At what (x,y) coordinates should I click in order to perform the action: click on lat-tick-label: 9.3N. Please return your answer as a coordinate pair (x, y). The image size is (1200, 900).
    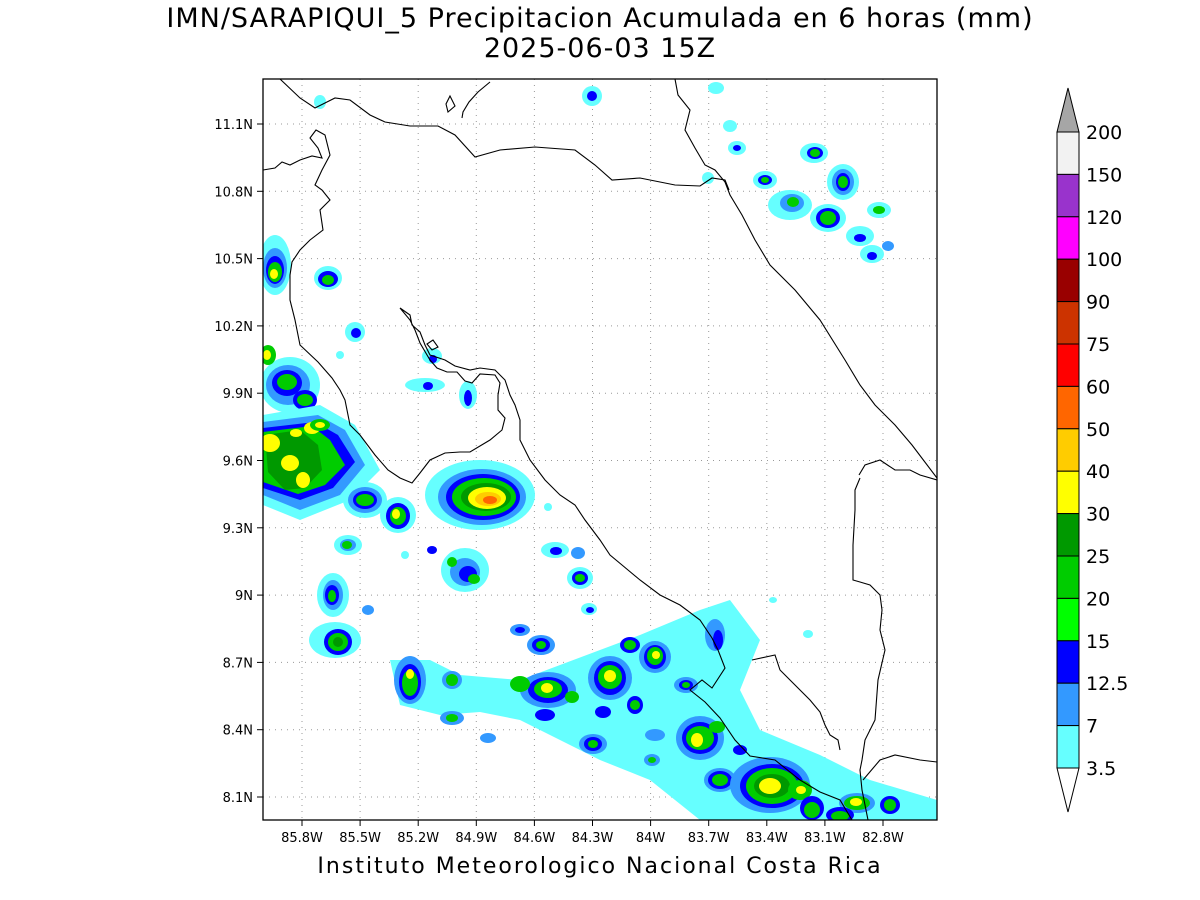
    Looking at the image, I should click on (238, 529).